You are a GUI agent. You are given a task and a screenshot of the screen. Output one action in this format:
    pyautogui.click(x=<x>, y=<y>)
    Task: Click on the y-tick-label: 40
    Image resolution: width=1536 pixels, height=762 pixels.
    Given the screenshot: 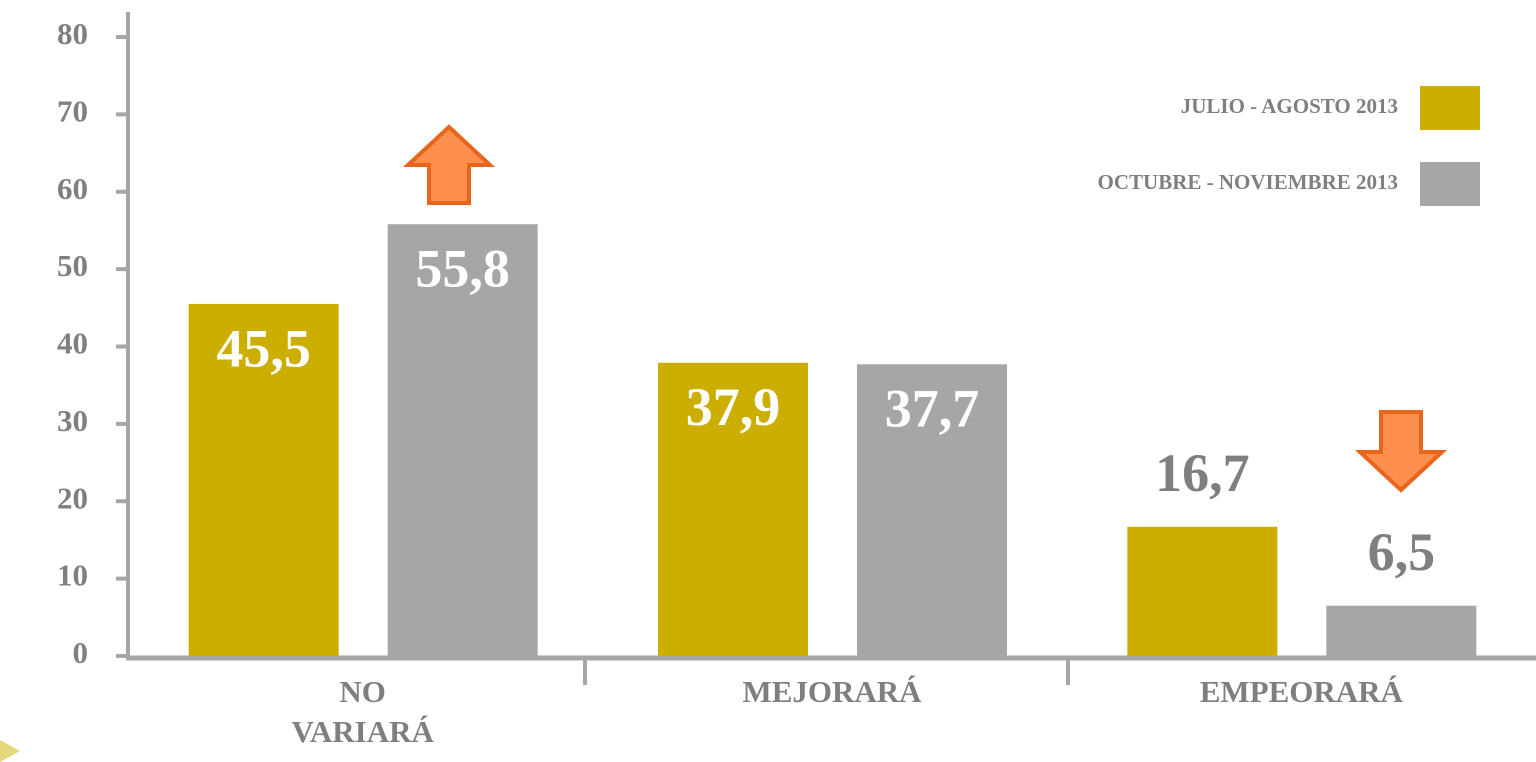 What is the action you would take?
    pyautogui.click(x=72, y=343)
    